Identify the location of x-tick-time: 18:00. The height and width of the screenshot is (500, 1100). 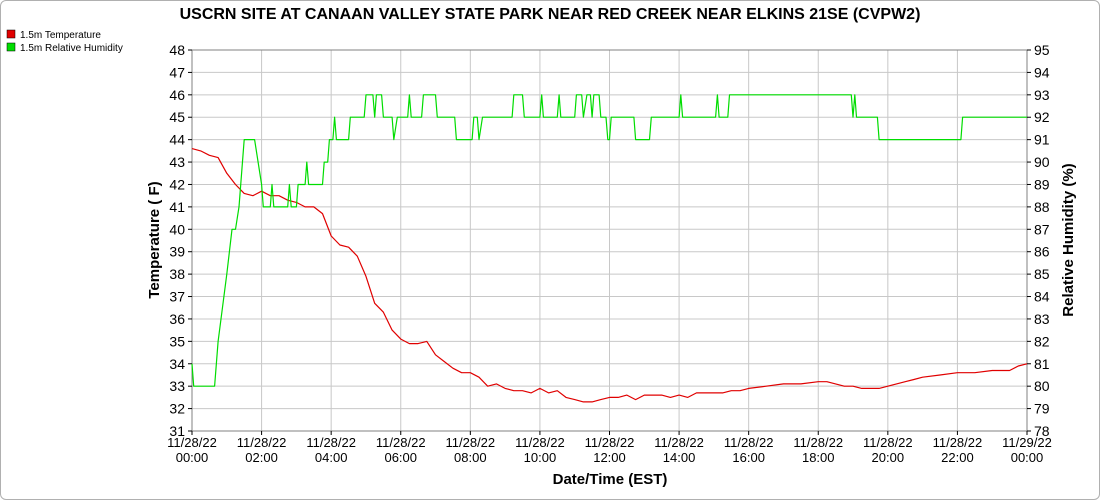
(818, 457).